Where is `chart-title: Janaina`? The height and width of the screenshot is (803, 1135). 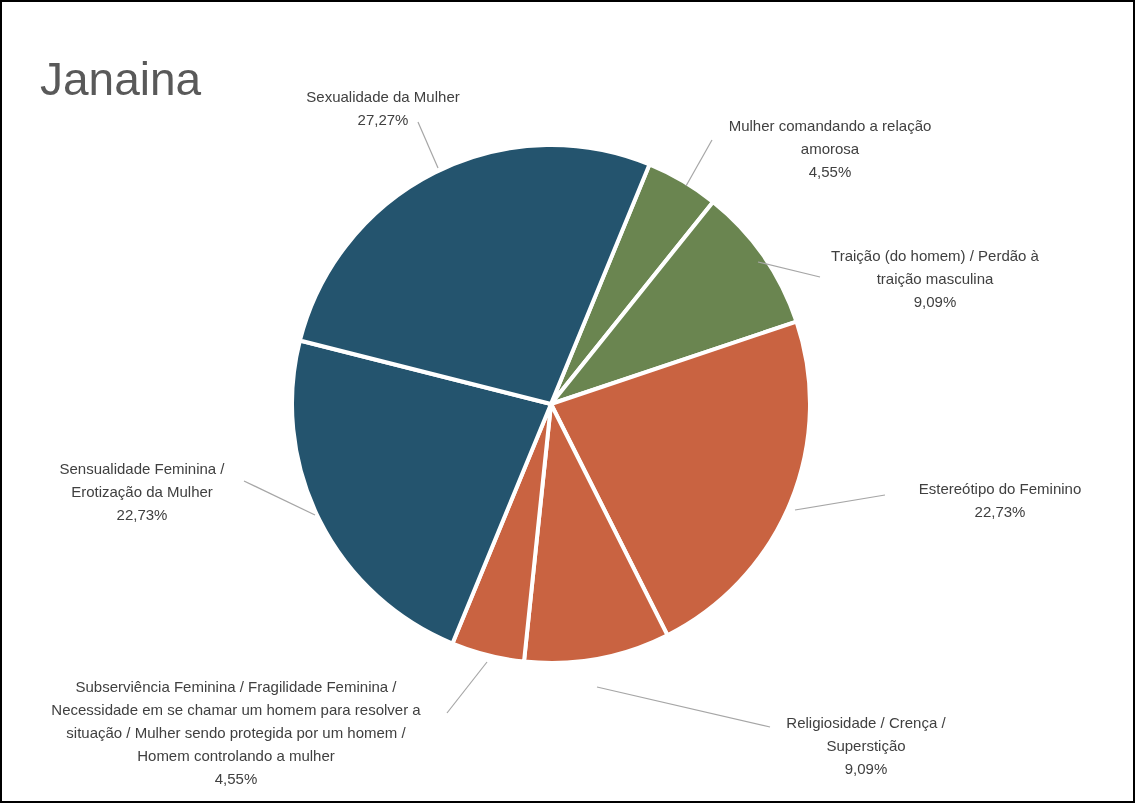 chart-title: Janaina is located at coordinates (121, 79).